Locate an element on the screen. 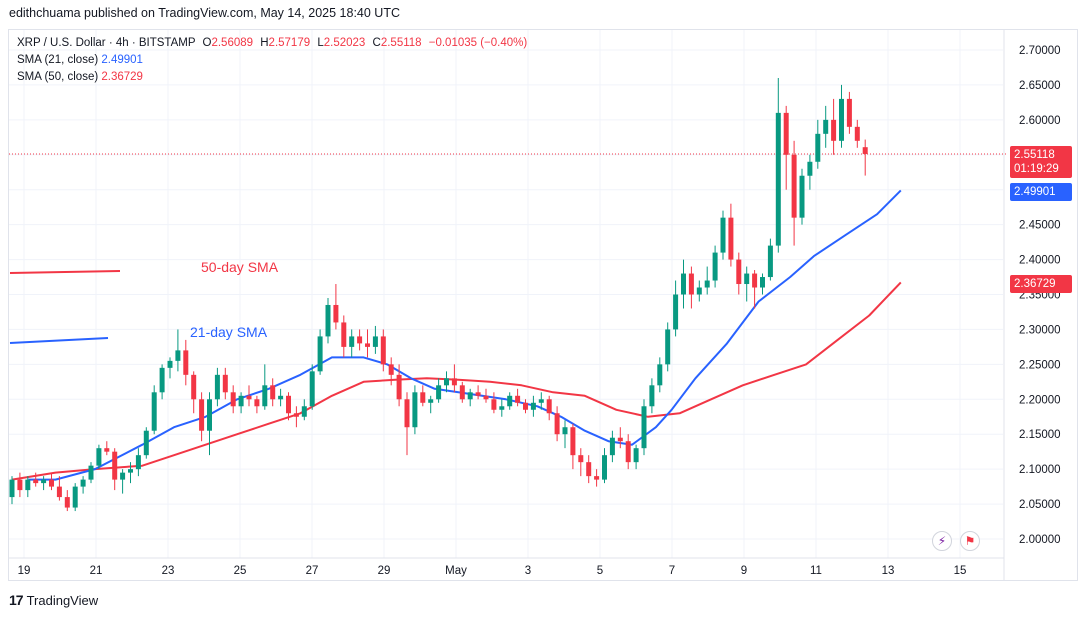 Image resolution: width=1087 pixels, height=618 pixels. tv-logo-icon: 17 is located at coordinates (16, 600).